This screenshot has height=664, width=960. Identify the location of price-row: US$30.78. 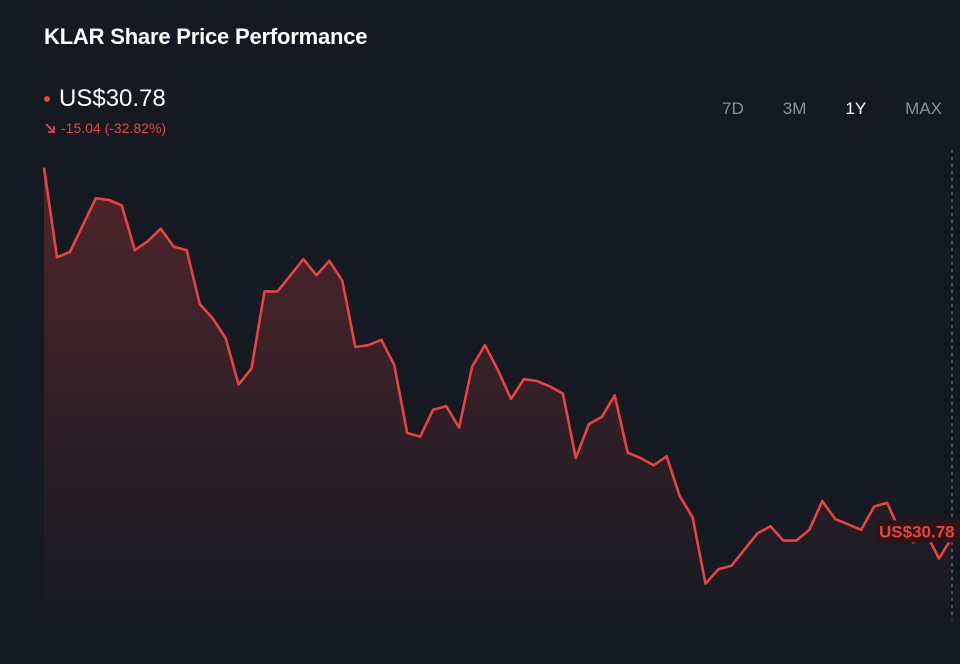
(105, 99).